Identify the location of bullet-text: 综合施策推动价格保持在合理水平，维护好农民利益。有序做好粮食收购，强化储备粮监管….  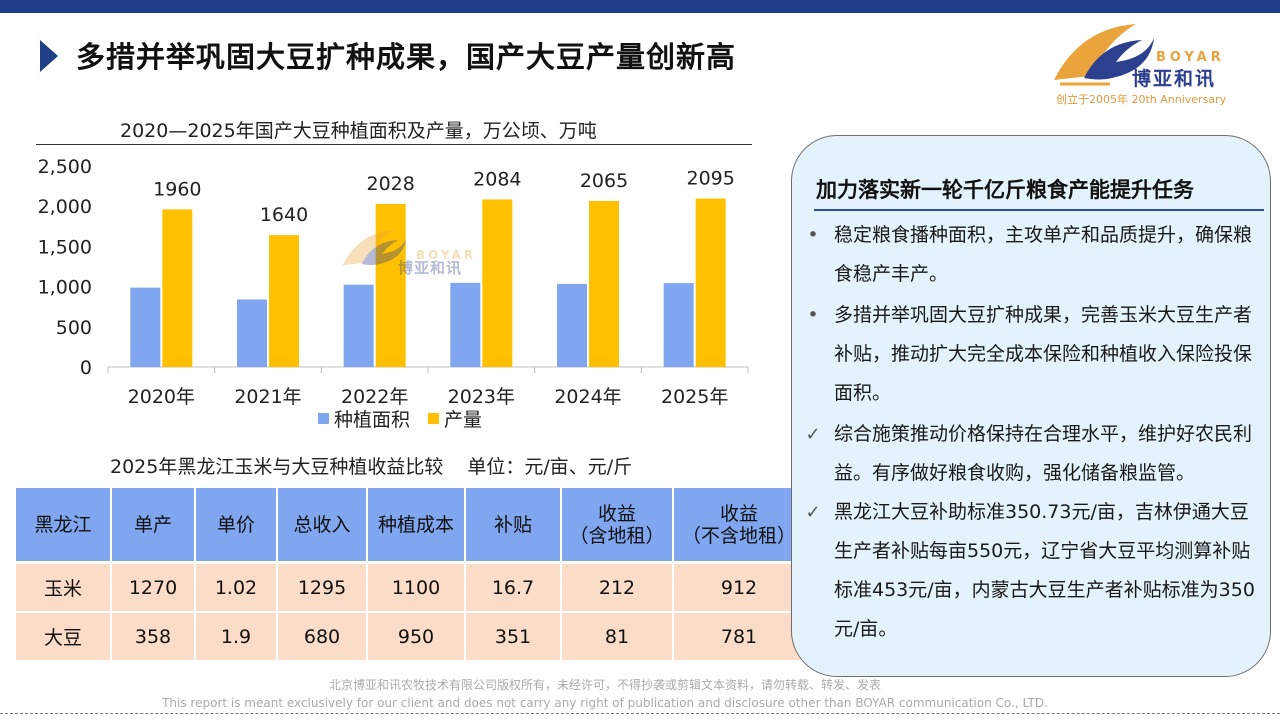
(1043, 453).